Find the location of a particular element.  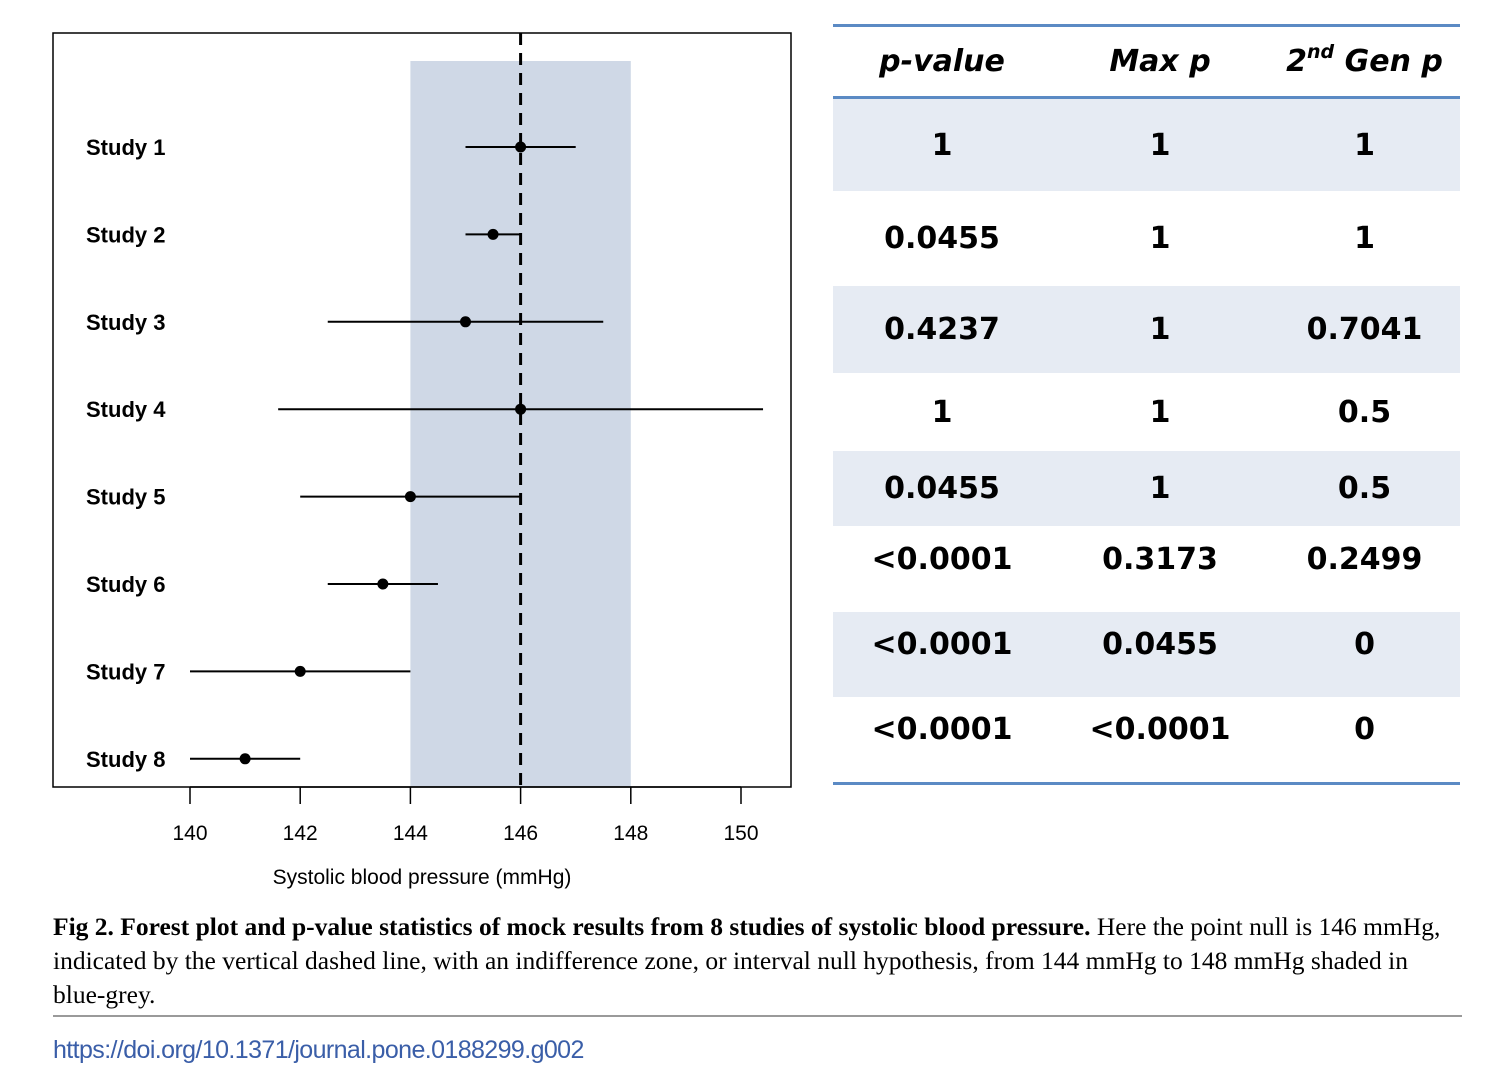

table-row: <0.0001 <0.0001 0 is located at coordinates (1146, 739).